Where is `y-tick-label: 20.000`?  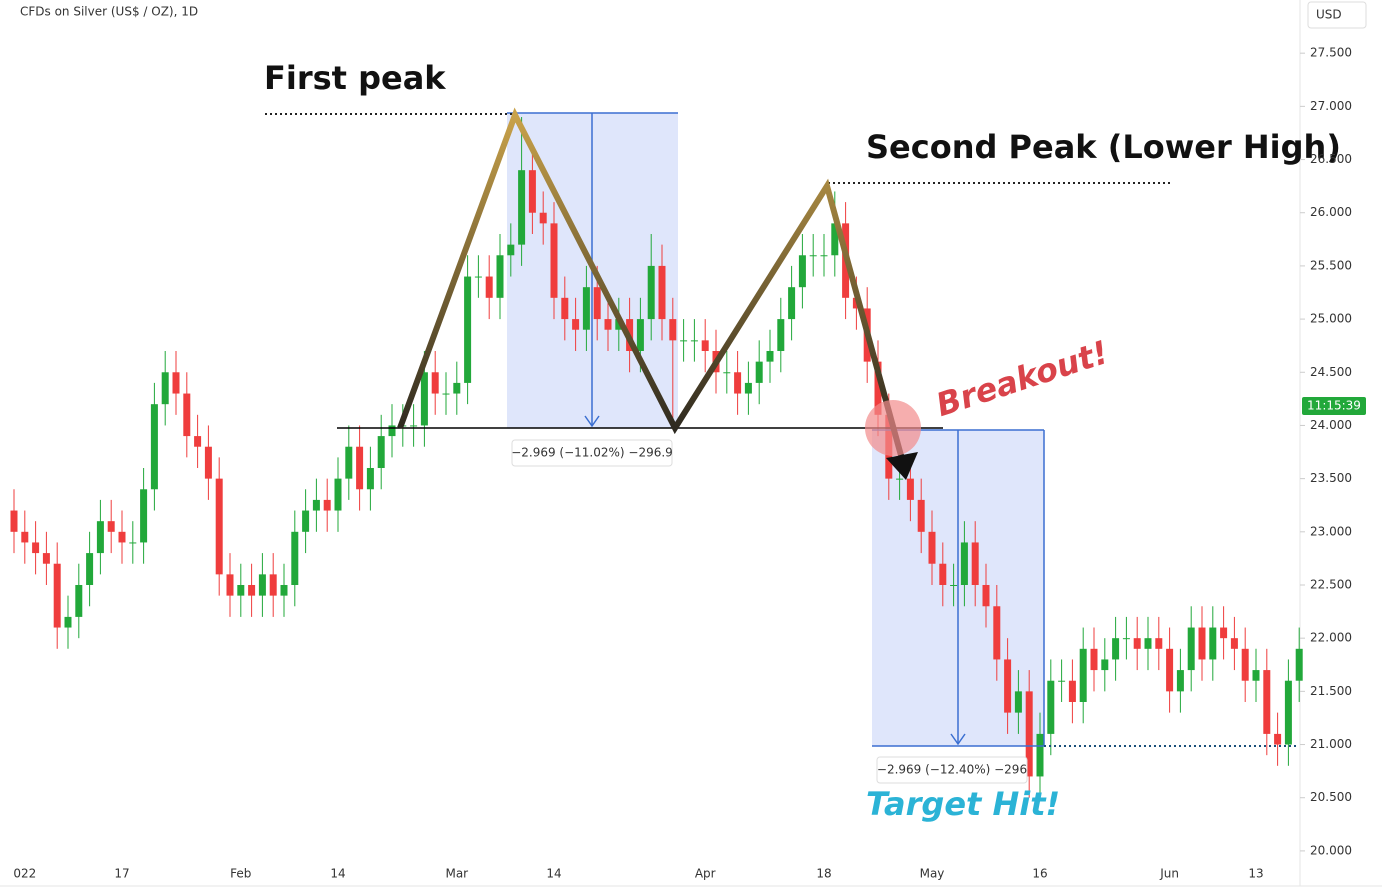
y-tick-label: 20.000 is located at coordinates (1331, 850).